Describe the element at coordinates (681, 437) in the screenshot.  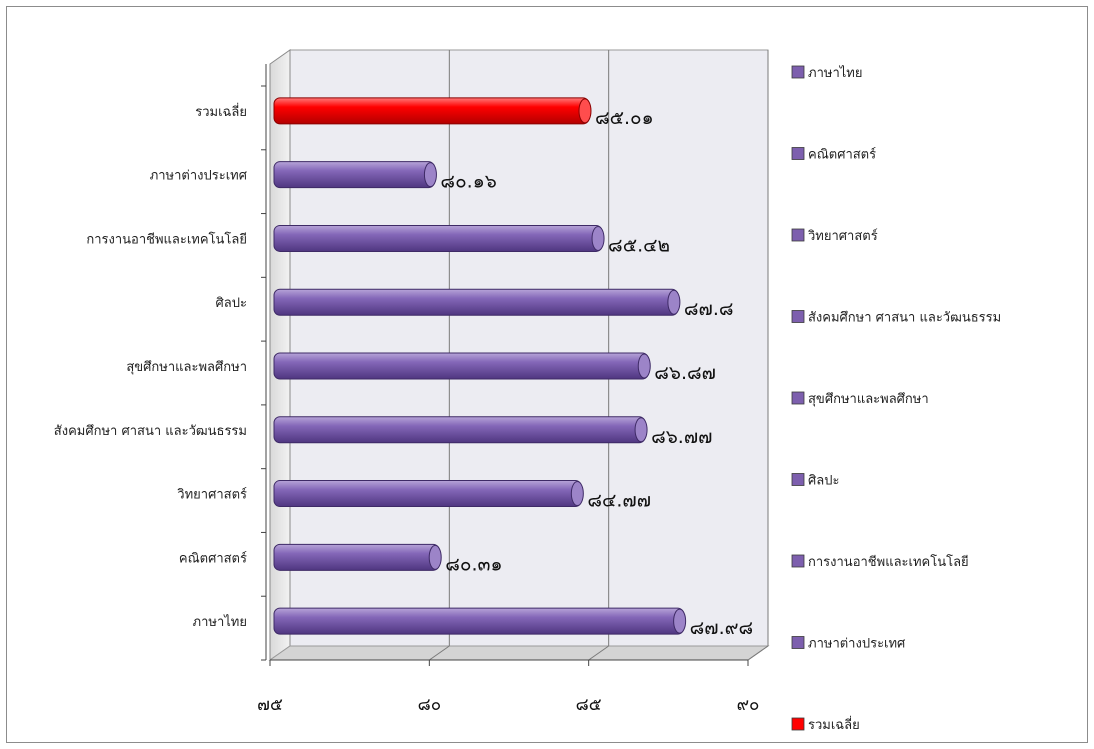
I see `data-label: ๘๖.๗๗` at that location.